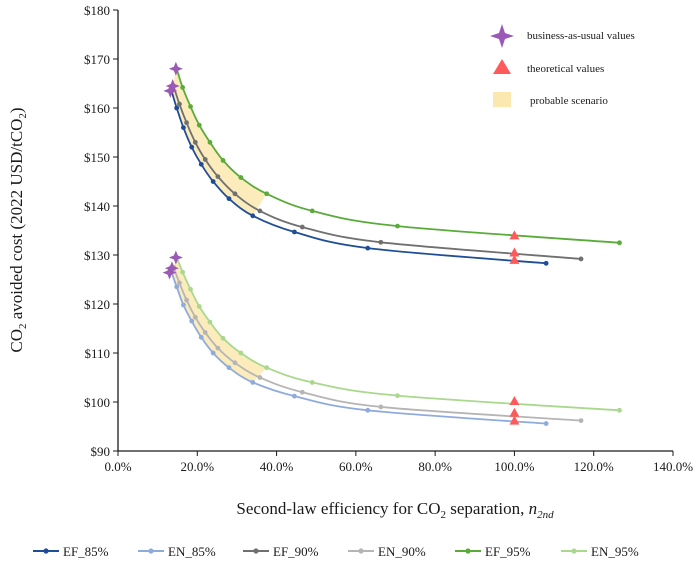 The width and height of the screenshot is (699, 565). Describe the element at coordinates (443, 515) in the screenshot. I see `x-title-sub: 2` at that location.